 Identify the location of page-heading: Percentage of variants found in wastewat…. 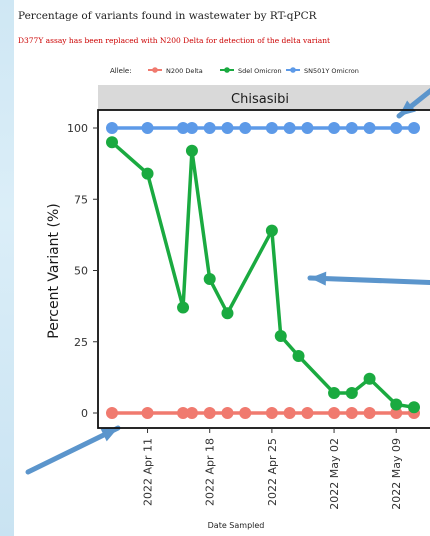
(167, 16).